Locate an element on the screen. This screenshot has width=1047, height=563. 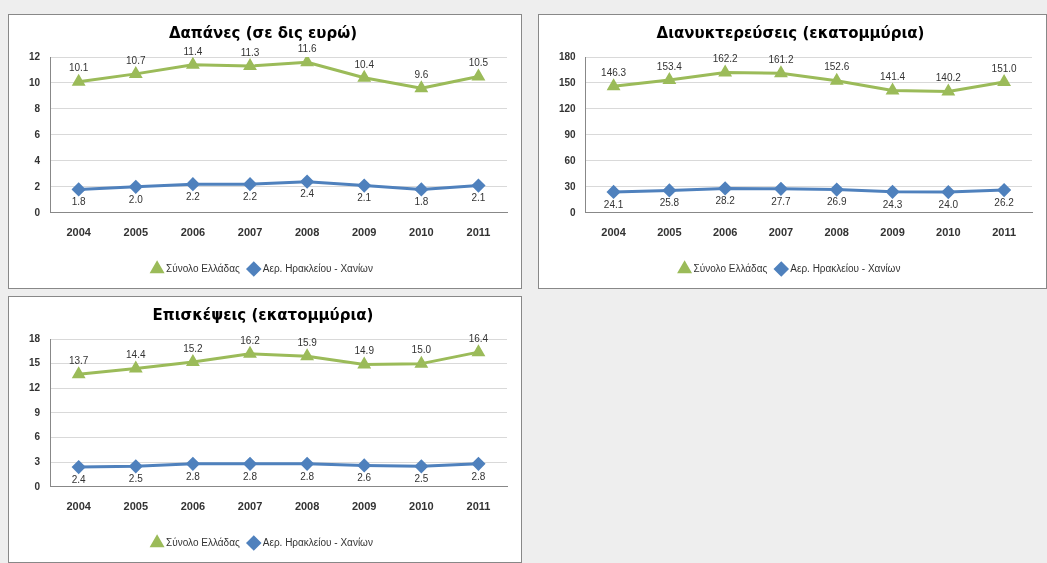
data-label: 152.6 is located at coordinates (837, 67).